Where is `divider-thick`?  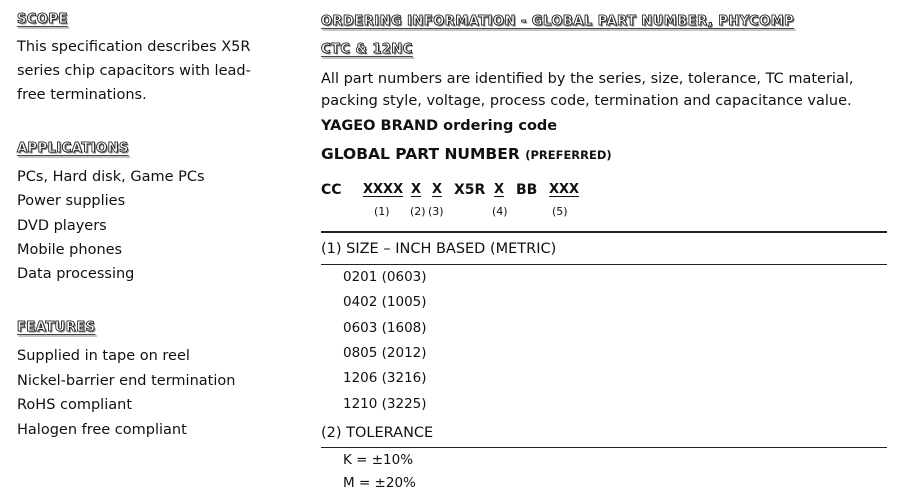 divider-thick is located at coordinates (604, 232).